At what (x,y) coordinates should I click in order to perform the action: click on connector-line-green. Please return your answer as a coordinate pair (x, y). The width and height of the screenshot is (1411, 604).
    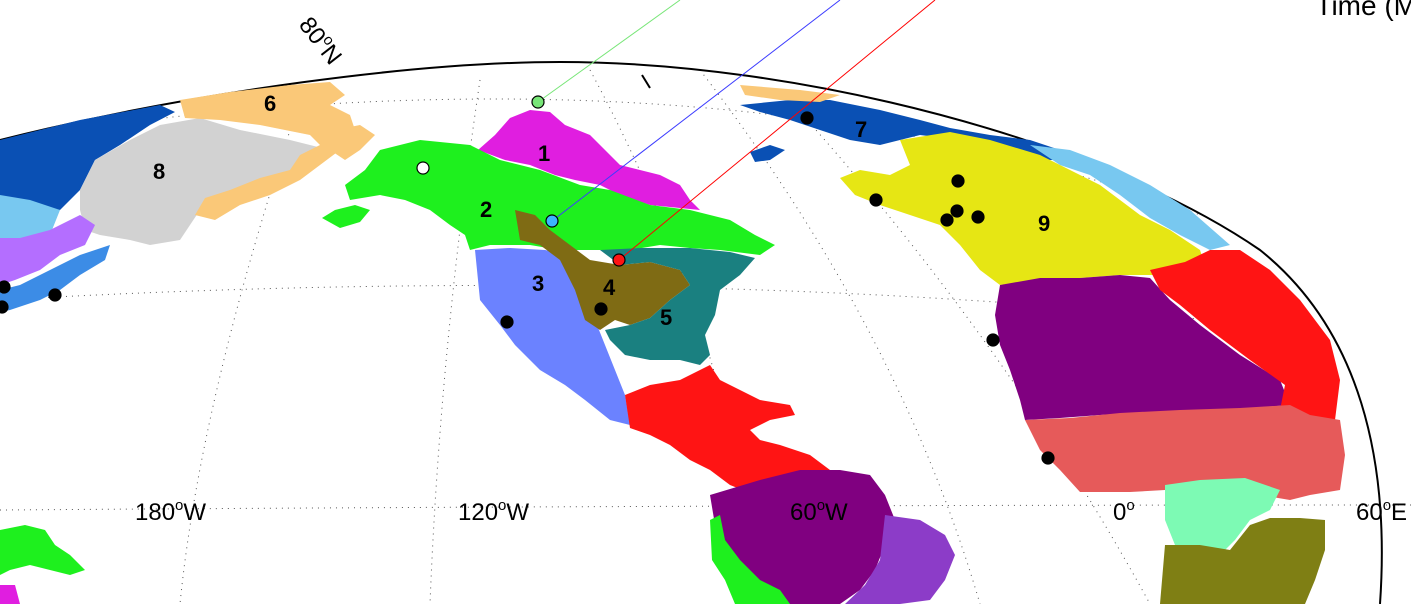
    Looking at the image, I should click on (609, 51).